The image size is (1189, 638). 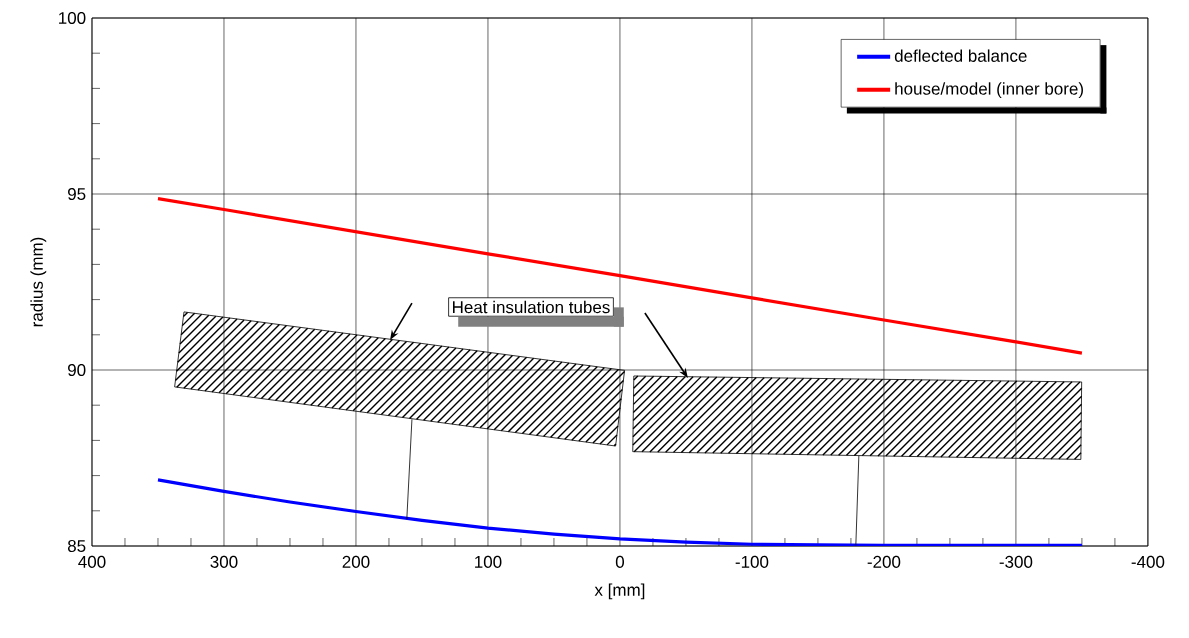 What do you see at coordinates (38, 282) in the screenshot?
I see `y-axis-title: radius (mm)` at bounding box center [38, 282].